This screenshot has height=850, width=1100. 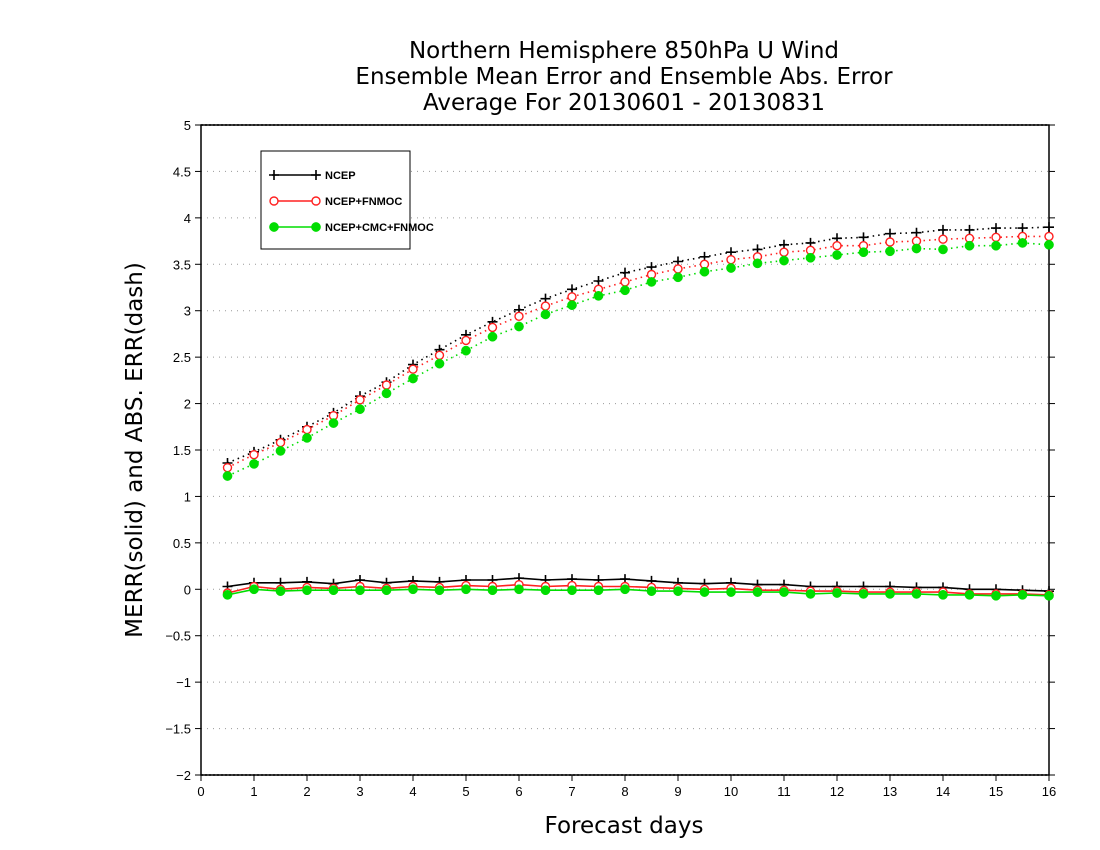 What do you see at coordinates (571, 791) in the screenshot?
I see `x-tick-label: 7` at bounding box center [571, 791].